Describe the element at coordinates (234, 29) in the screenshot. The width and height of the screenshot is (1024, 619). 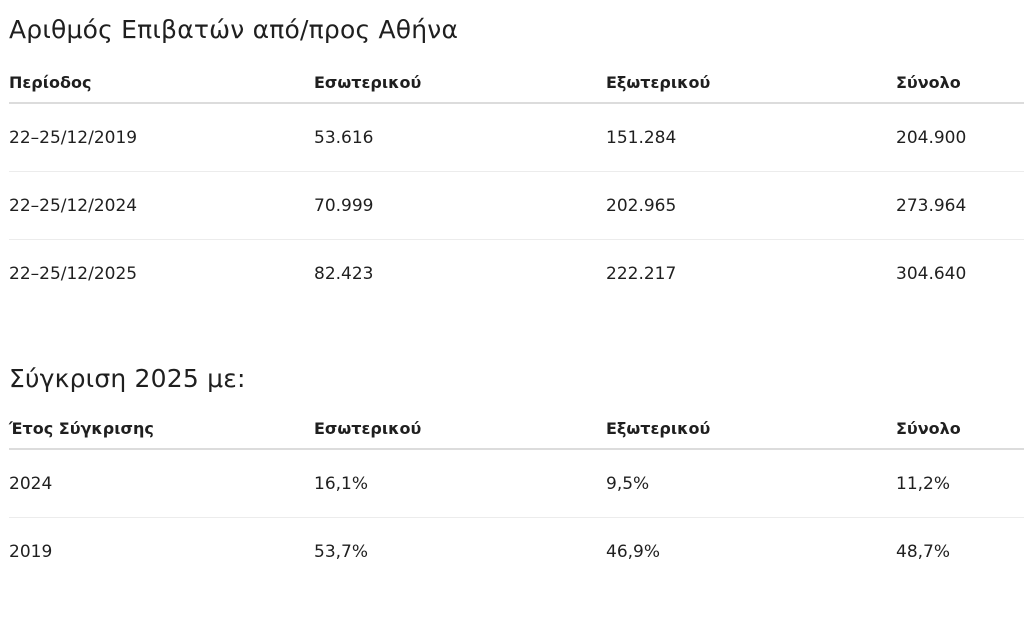
I see `passengers-table-title: Αριθμός Επιβατών από/προς Αθήνα` at that location.